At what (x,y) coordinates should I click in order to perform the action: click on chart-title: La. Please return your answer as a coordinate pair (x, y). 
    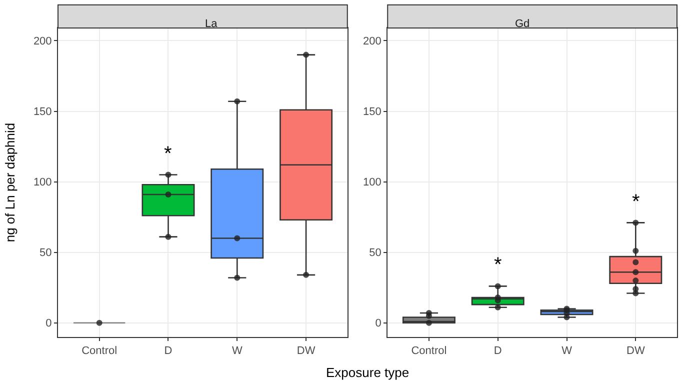
    Looking at the image, I should click on (211, 24).